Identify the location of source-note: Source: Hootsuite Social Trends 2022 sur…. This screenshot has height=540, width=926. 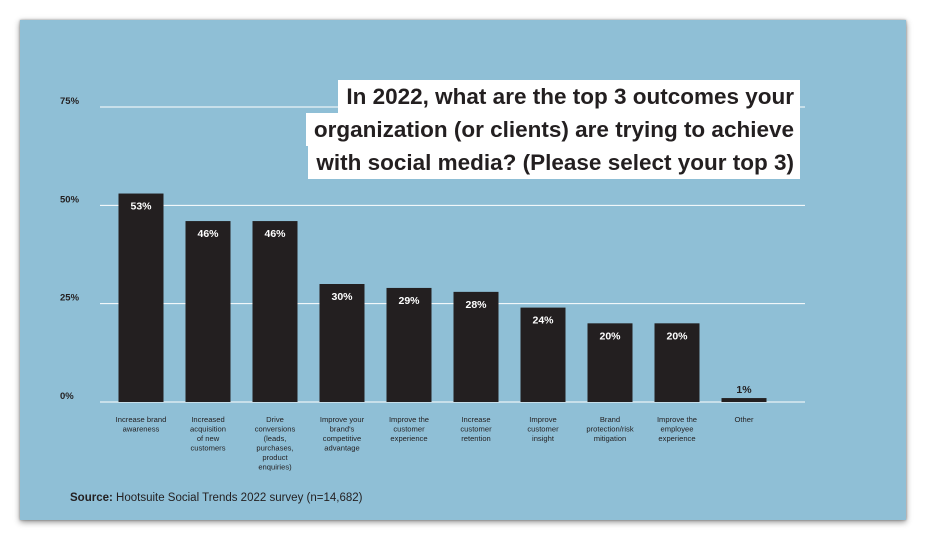
(216, 498).